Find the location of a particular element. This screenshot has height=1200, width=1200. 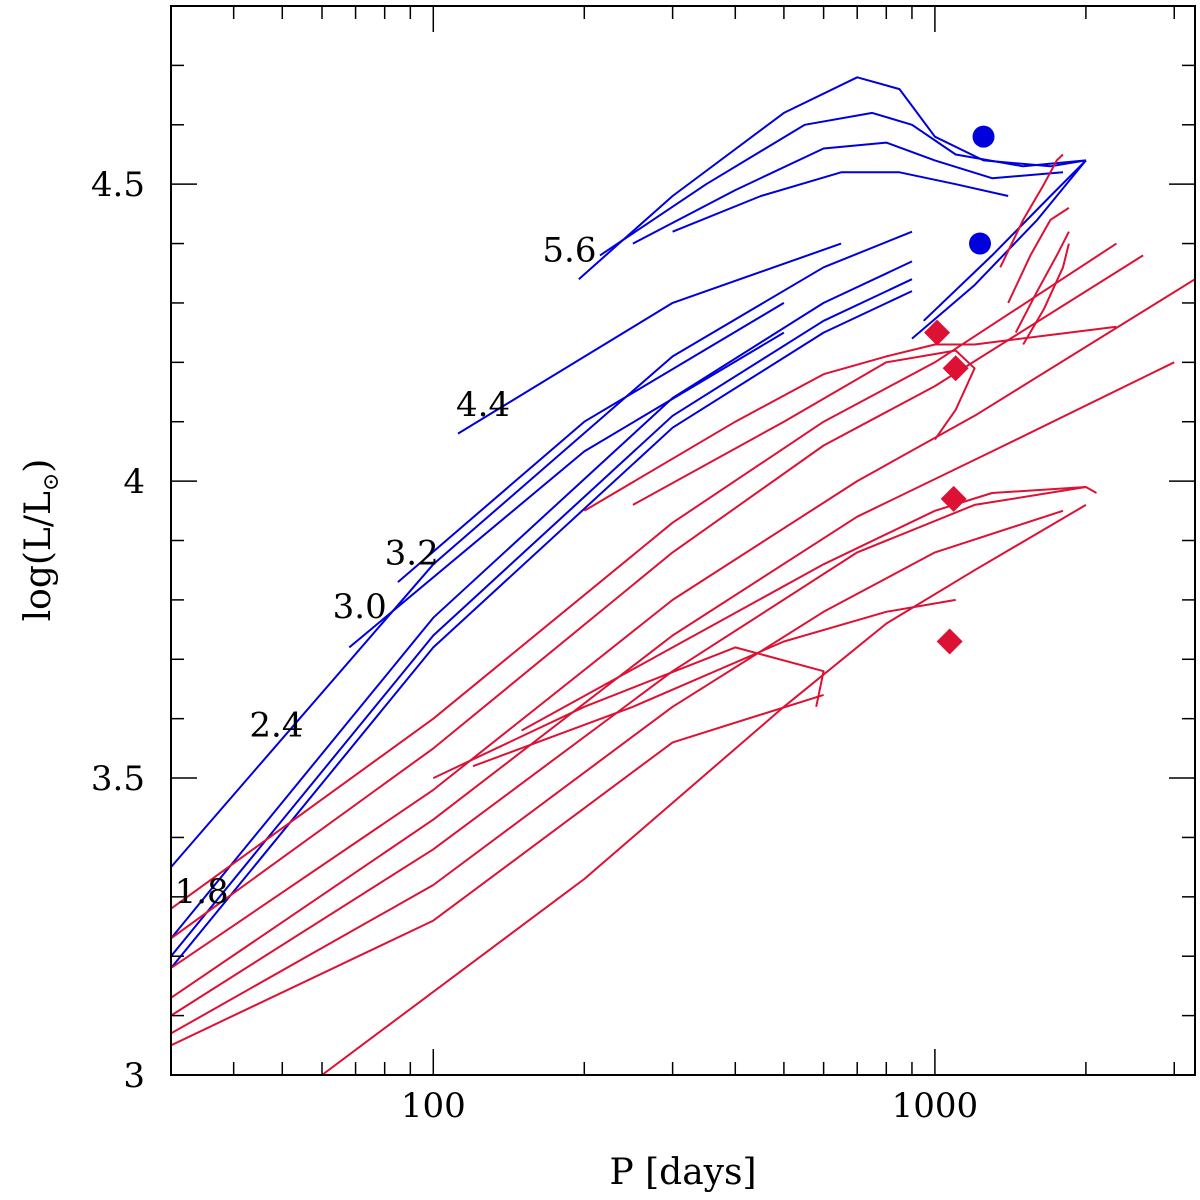

y-axis-title: log(L/L⊙) is located at coordinates (41, 540).